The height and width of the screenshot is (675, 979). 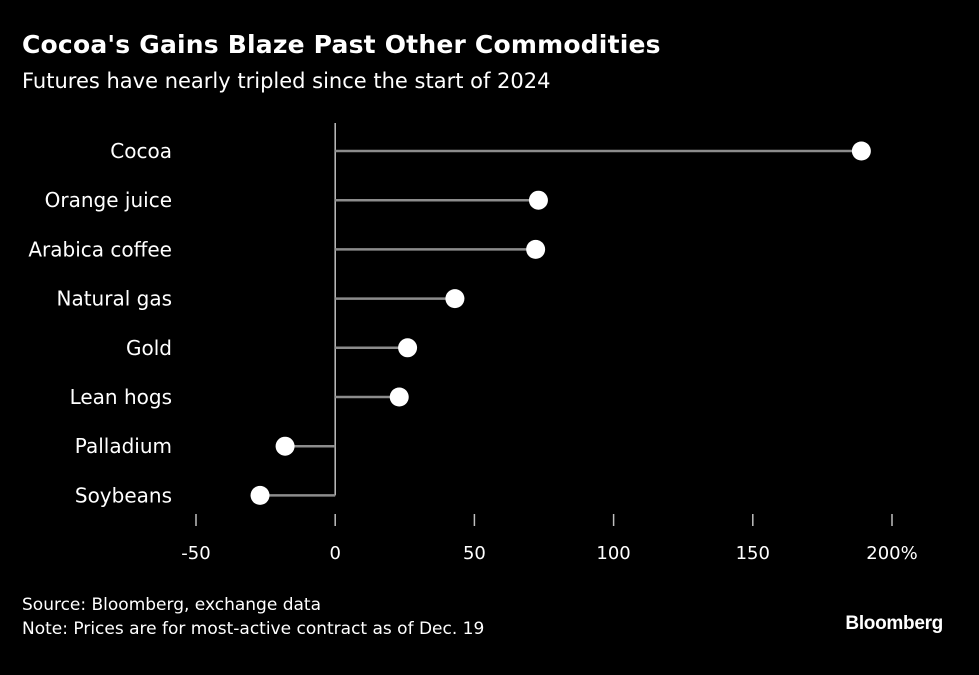 What do you see at coordinates (108, 200) in the screenshot?
I see `category-label: Orange juice` at bounding box center [108, 200].